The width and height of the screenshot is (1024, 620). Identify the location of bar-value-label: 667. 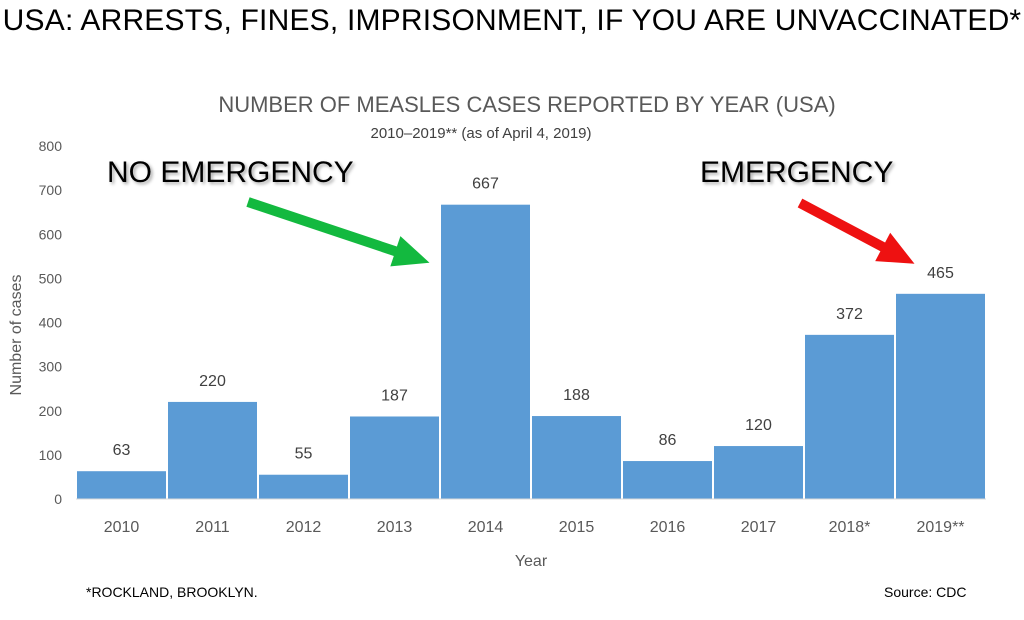
(485, 184).